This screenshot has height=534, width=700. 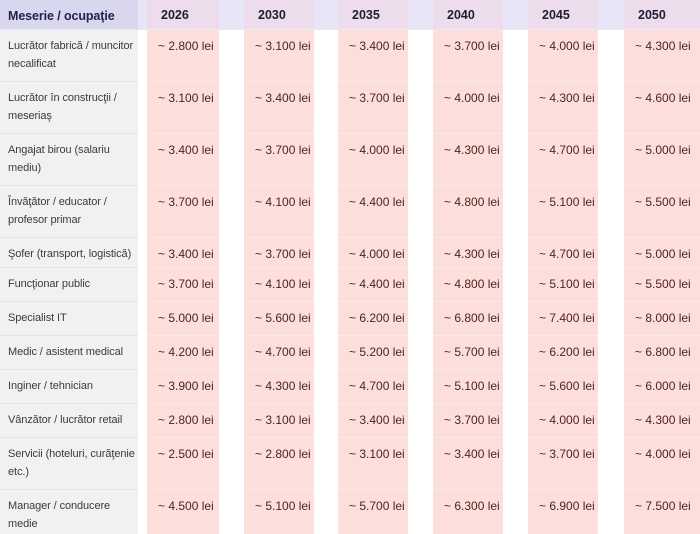 I want to click on occupation-column-header: Meserie / ocupaţie, so click(x=69, y=15).